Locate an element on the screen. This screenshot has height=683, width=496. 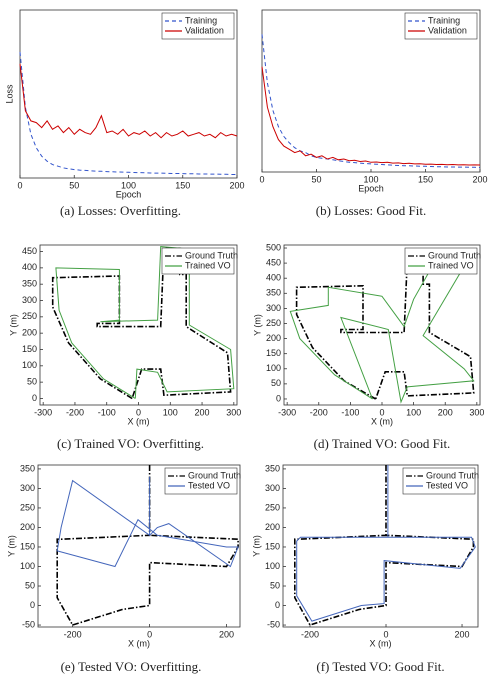
plot-frame is located at coordinates (139, 546).